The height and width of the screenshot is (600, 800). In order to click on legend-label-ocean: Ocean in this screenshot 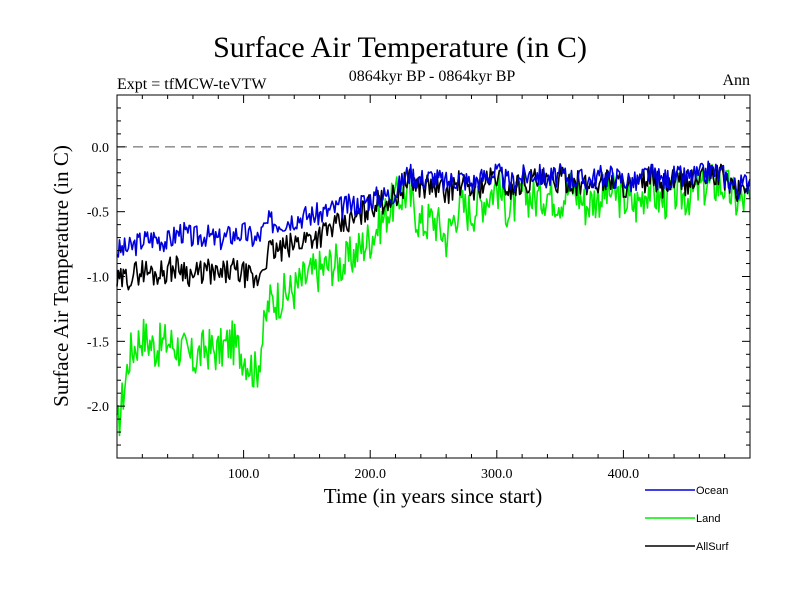, I will do `click(712, 491)`.